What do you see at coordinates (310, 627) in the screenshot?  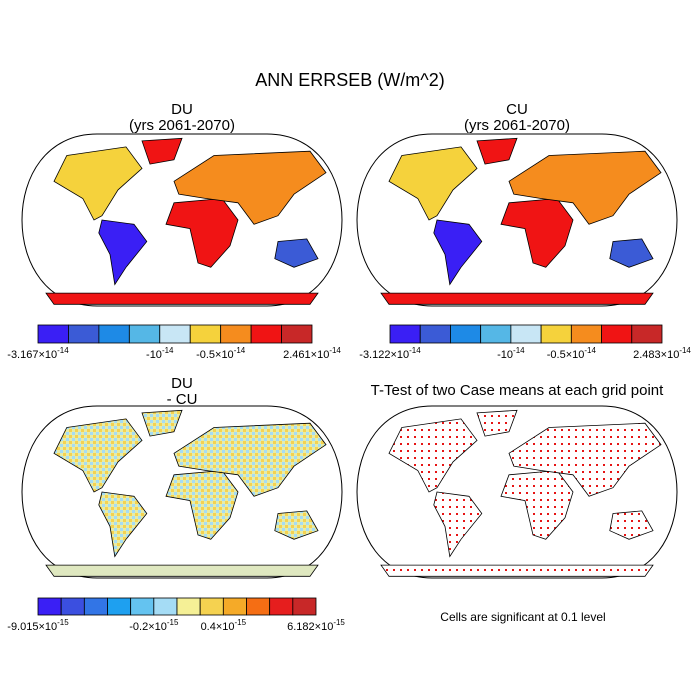 I see `label-base: 6.182×10` at bounding box center [310, 627].